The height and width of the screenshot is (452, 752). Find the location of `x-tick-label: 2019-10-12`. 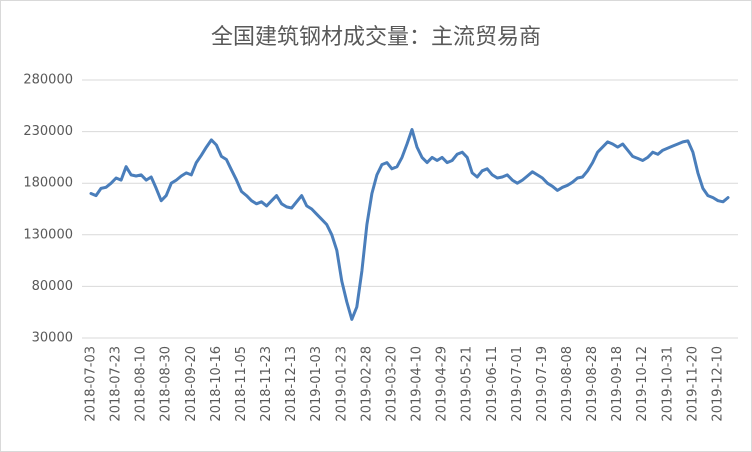

x-tick-label: 2019-10-12 is located at coordinates (642, 384).